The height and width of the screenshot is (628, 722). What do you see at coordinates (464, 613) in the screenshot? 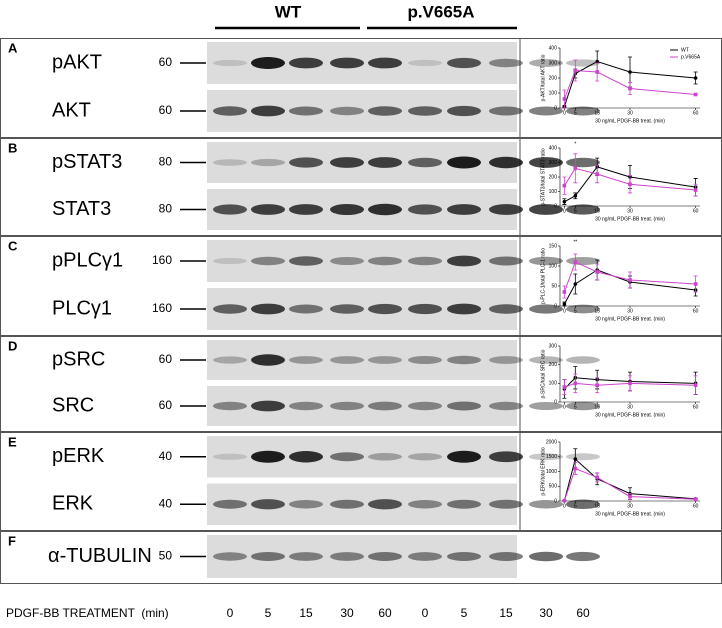
I see `lane-label: 5` at bounding box center [464, 613].